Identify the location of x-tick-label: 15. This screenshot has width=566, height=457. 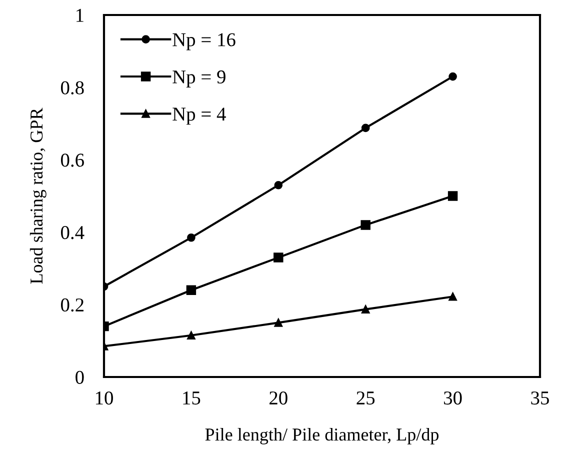
(191, 398).